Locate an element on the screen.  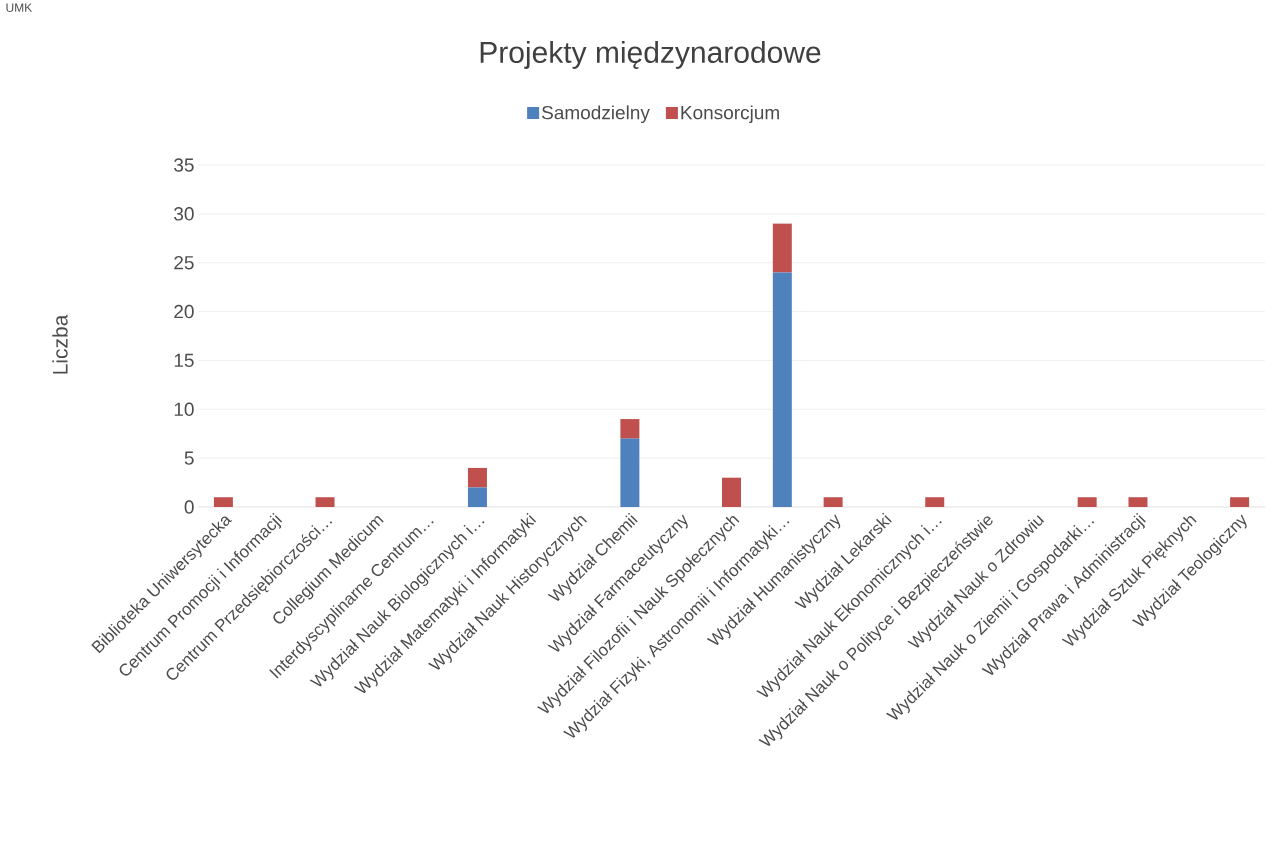
text: UMK is located at coordinates (19, 7).